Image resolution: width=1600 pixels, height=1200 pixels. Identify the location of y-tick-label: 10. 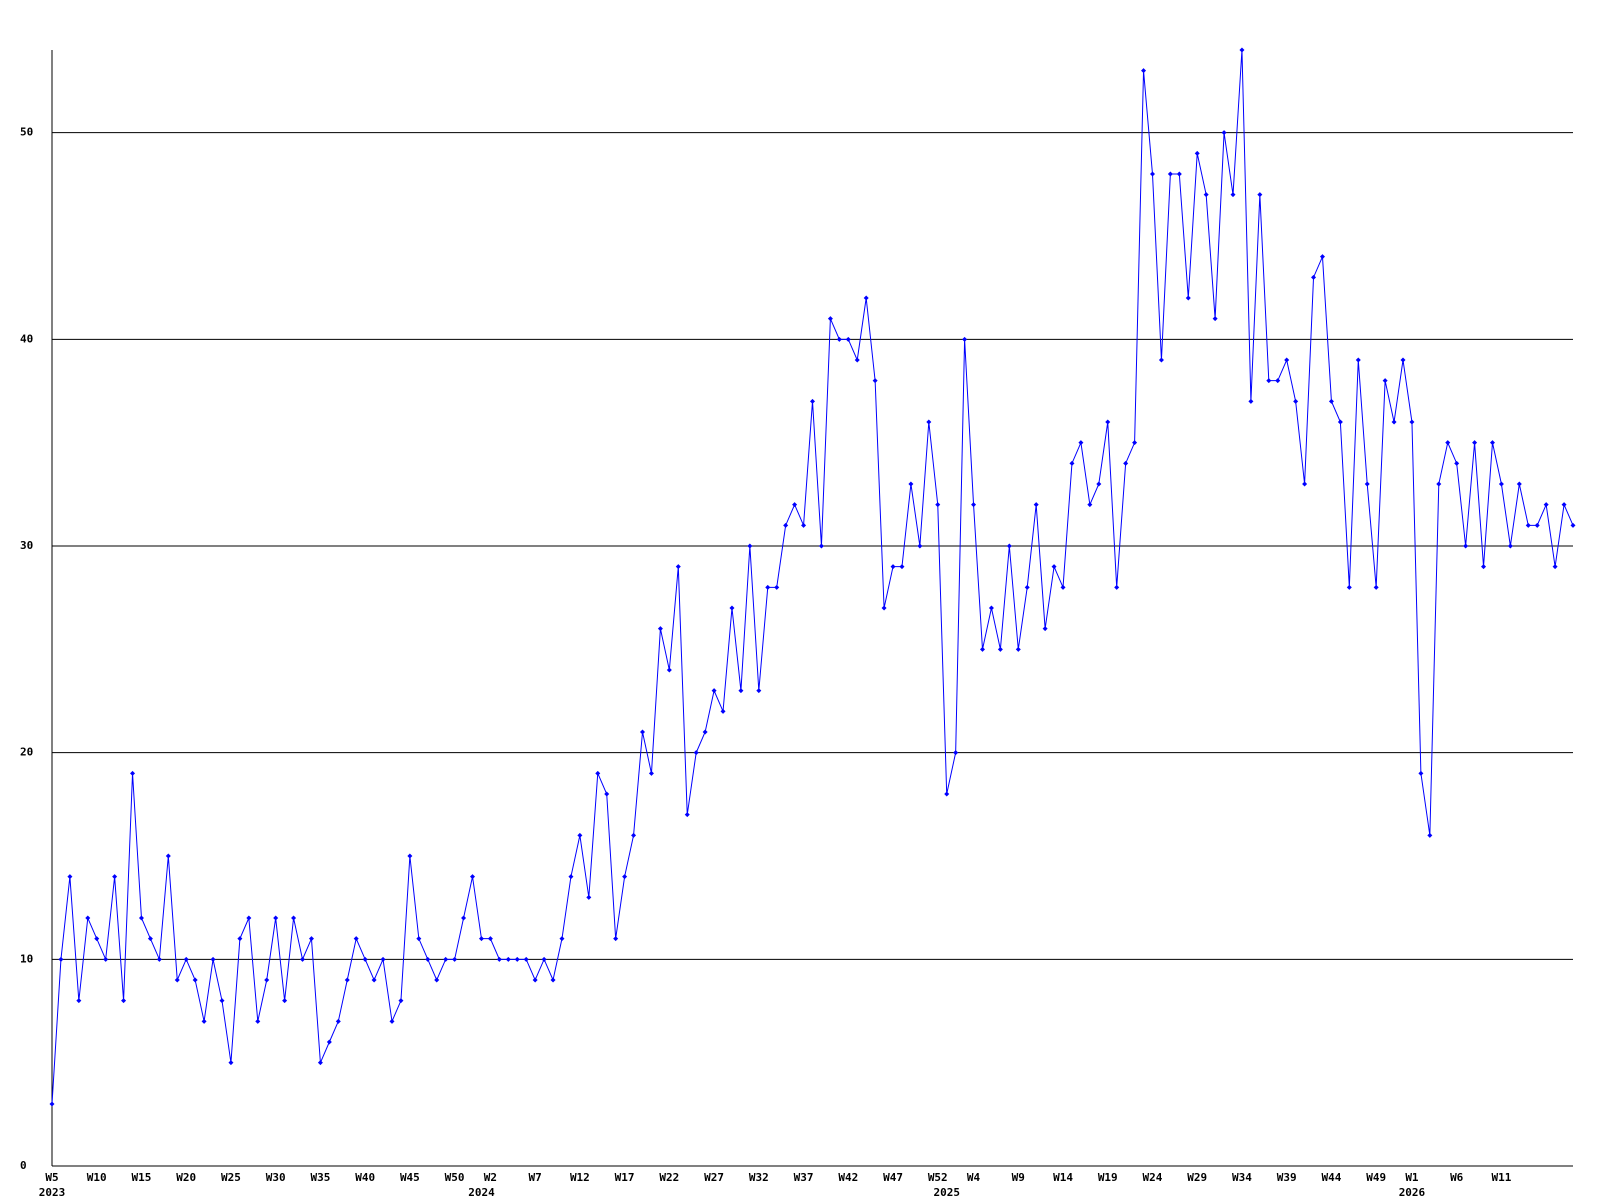
(26, 958).